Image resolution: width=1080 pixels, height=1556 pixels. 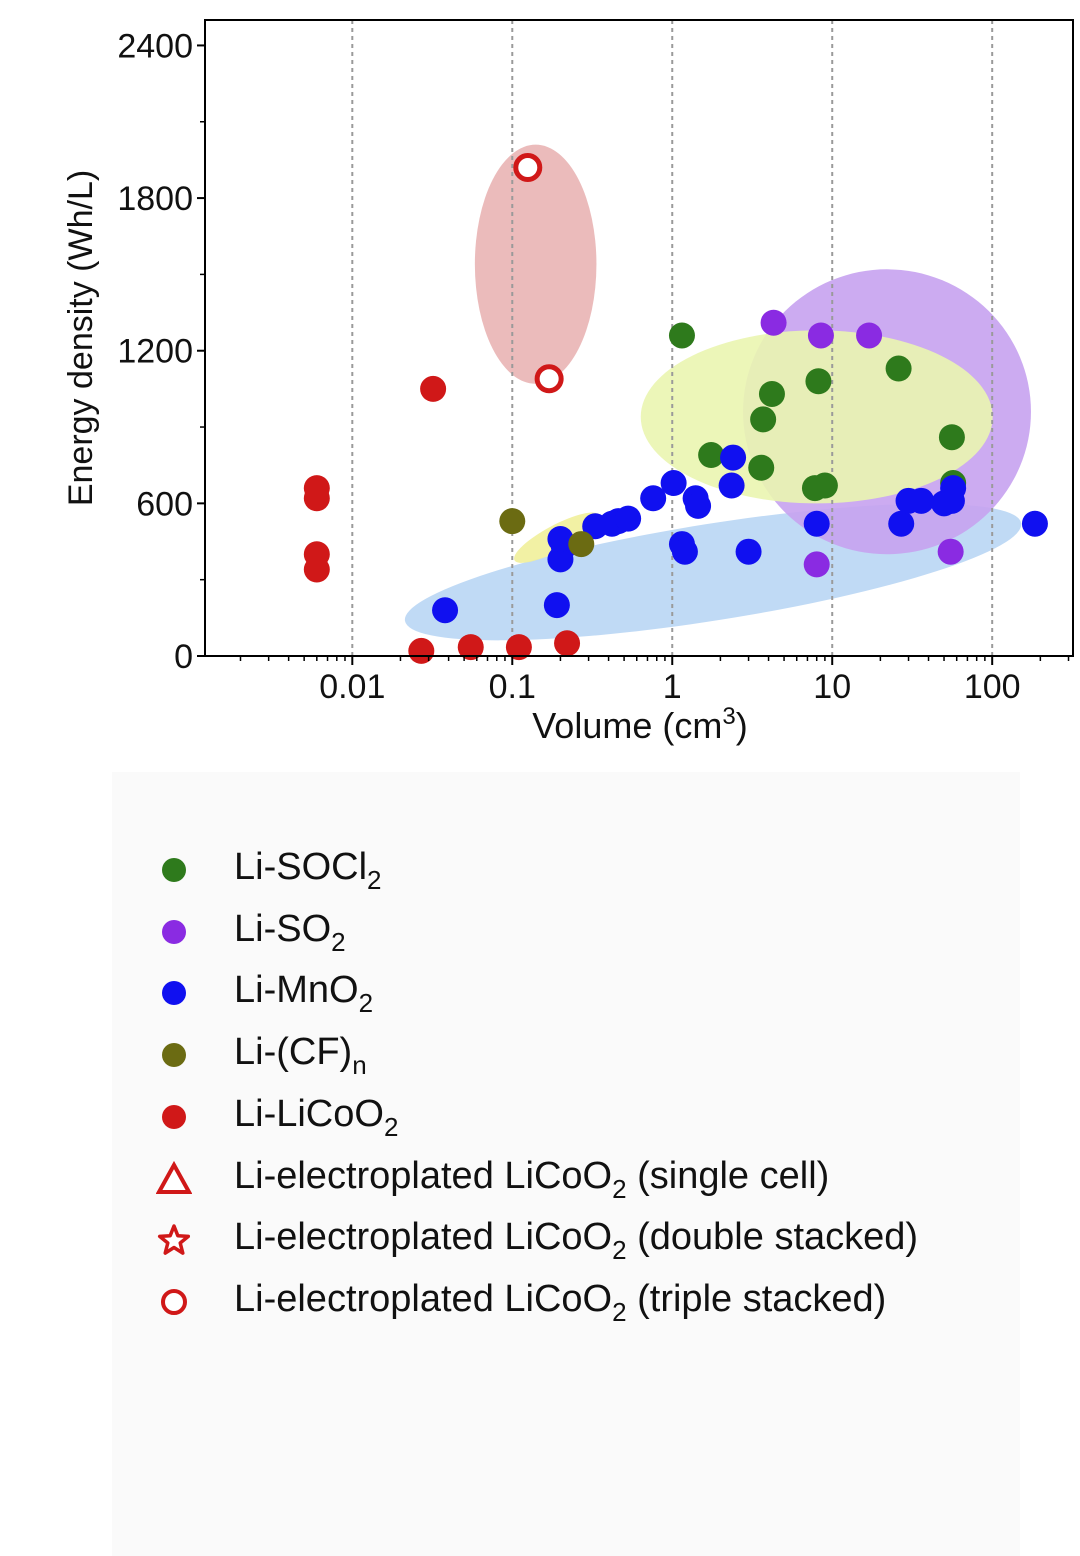 What do you see at coordinates (290, 932) in the screenshot?
I see `legend-label: Li-SO2` at bounding box center [290, 932].